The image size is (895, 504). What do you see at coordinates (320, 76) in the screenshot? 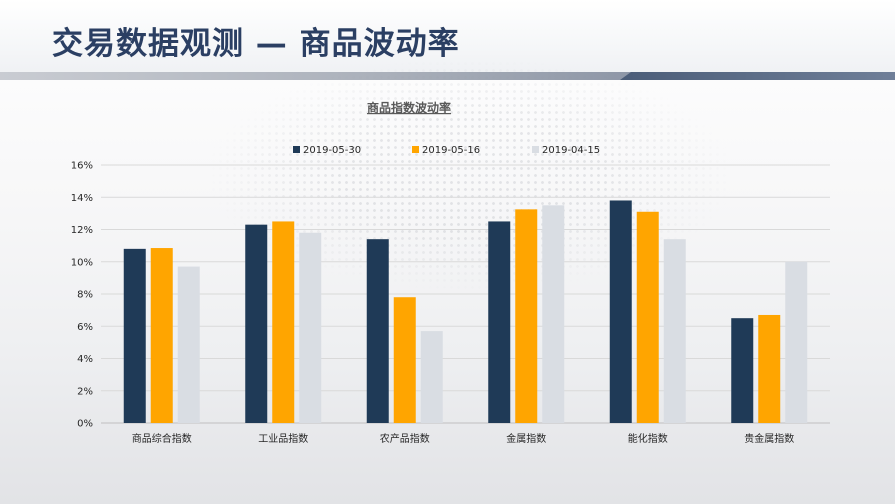
I see `header-accent-line` at bounding box center [320, 76].